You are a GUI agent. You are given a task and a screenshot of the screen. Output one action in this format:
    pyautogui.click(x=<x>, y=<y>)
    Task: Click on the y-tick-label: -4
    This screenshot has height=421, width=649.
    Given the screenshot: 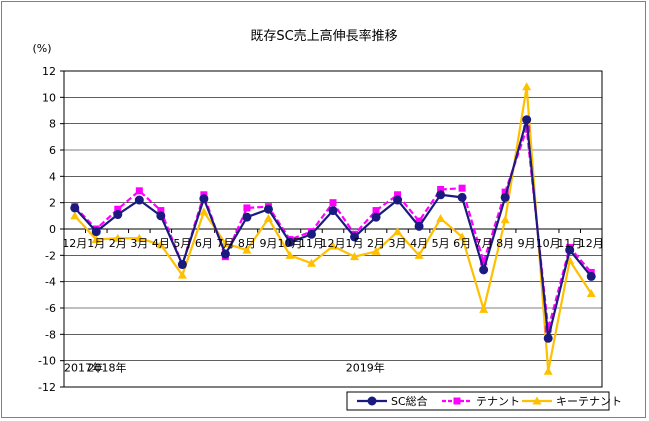 What is the action you would take?
    pyautogui.click(x=50, y=282)
    